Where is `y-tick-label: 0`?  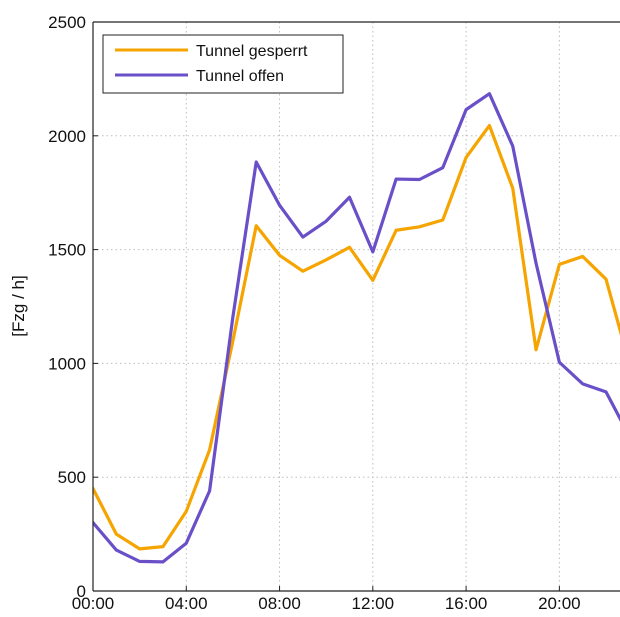 y-tick-label: 0 is located at coordinates (81, 591).